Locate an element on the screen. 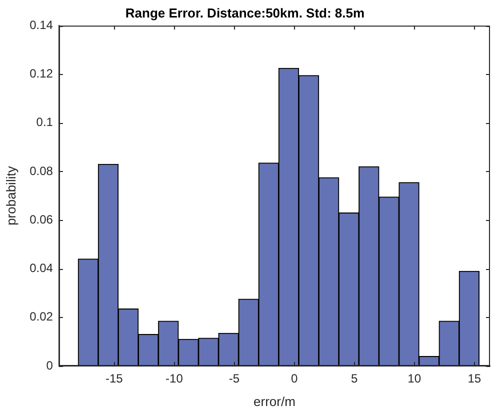 This screenshot has height=414, width=492. y-tick-label: 0.12 is located at coordinates (42, 73).